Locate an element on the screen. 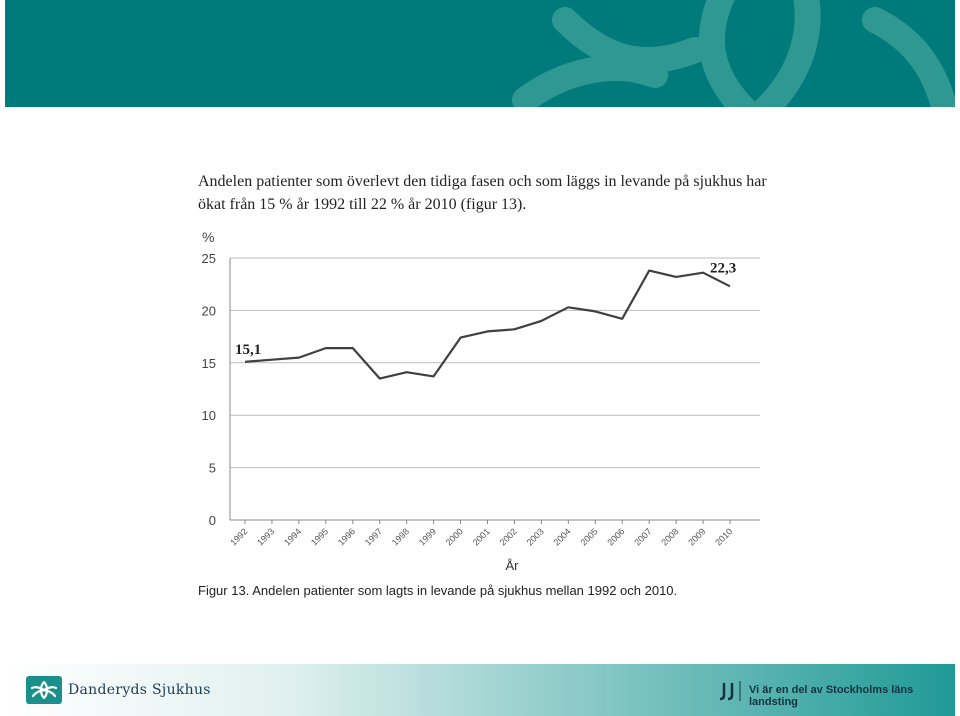 This screenshot has width=960, height=716. y-tick-label: 10 is located at coordinates (209, 415).